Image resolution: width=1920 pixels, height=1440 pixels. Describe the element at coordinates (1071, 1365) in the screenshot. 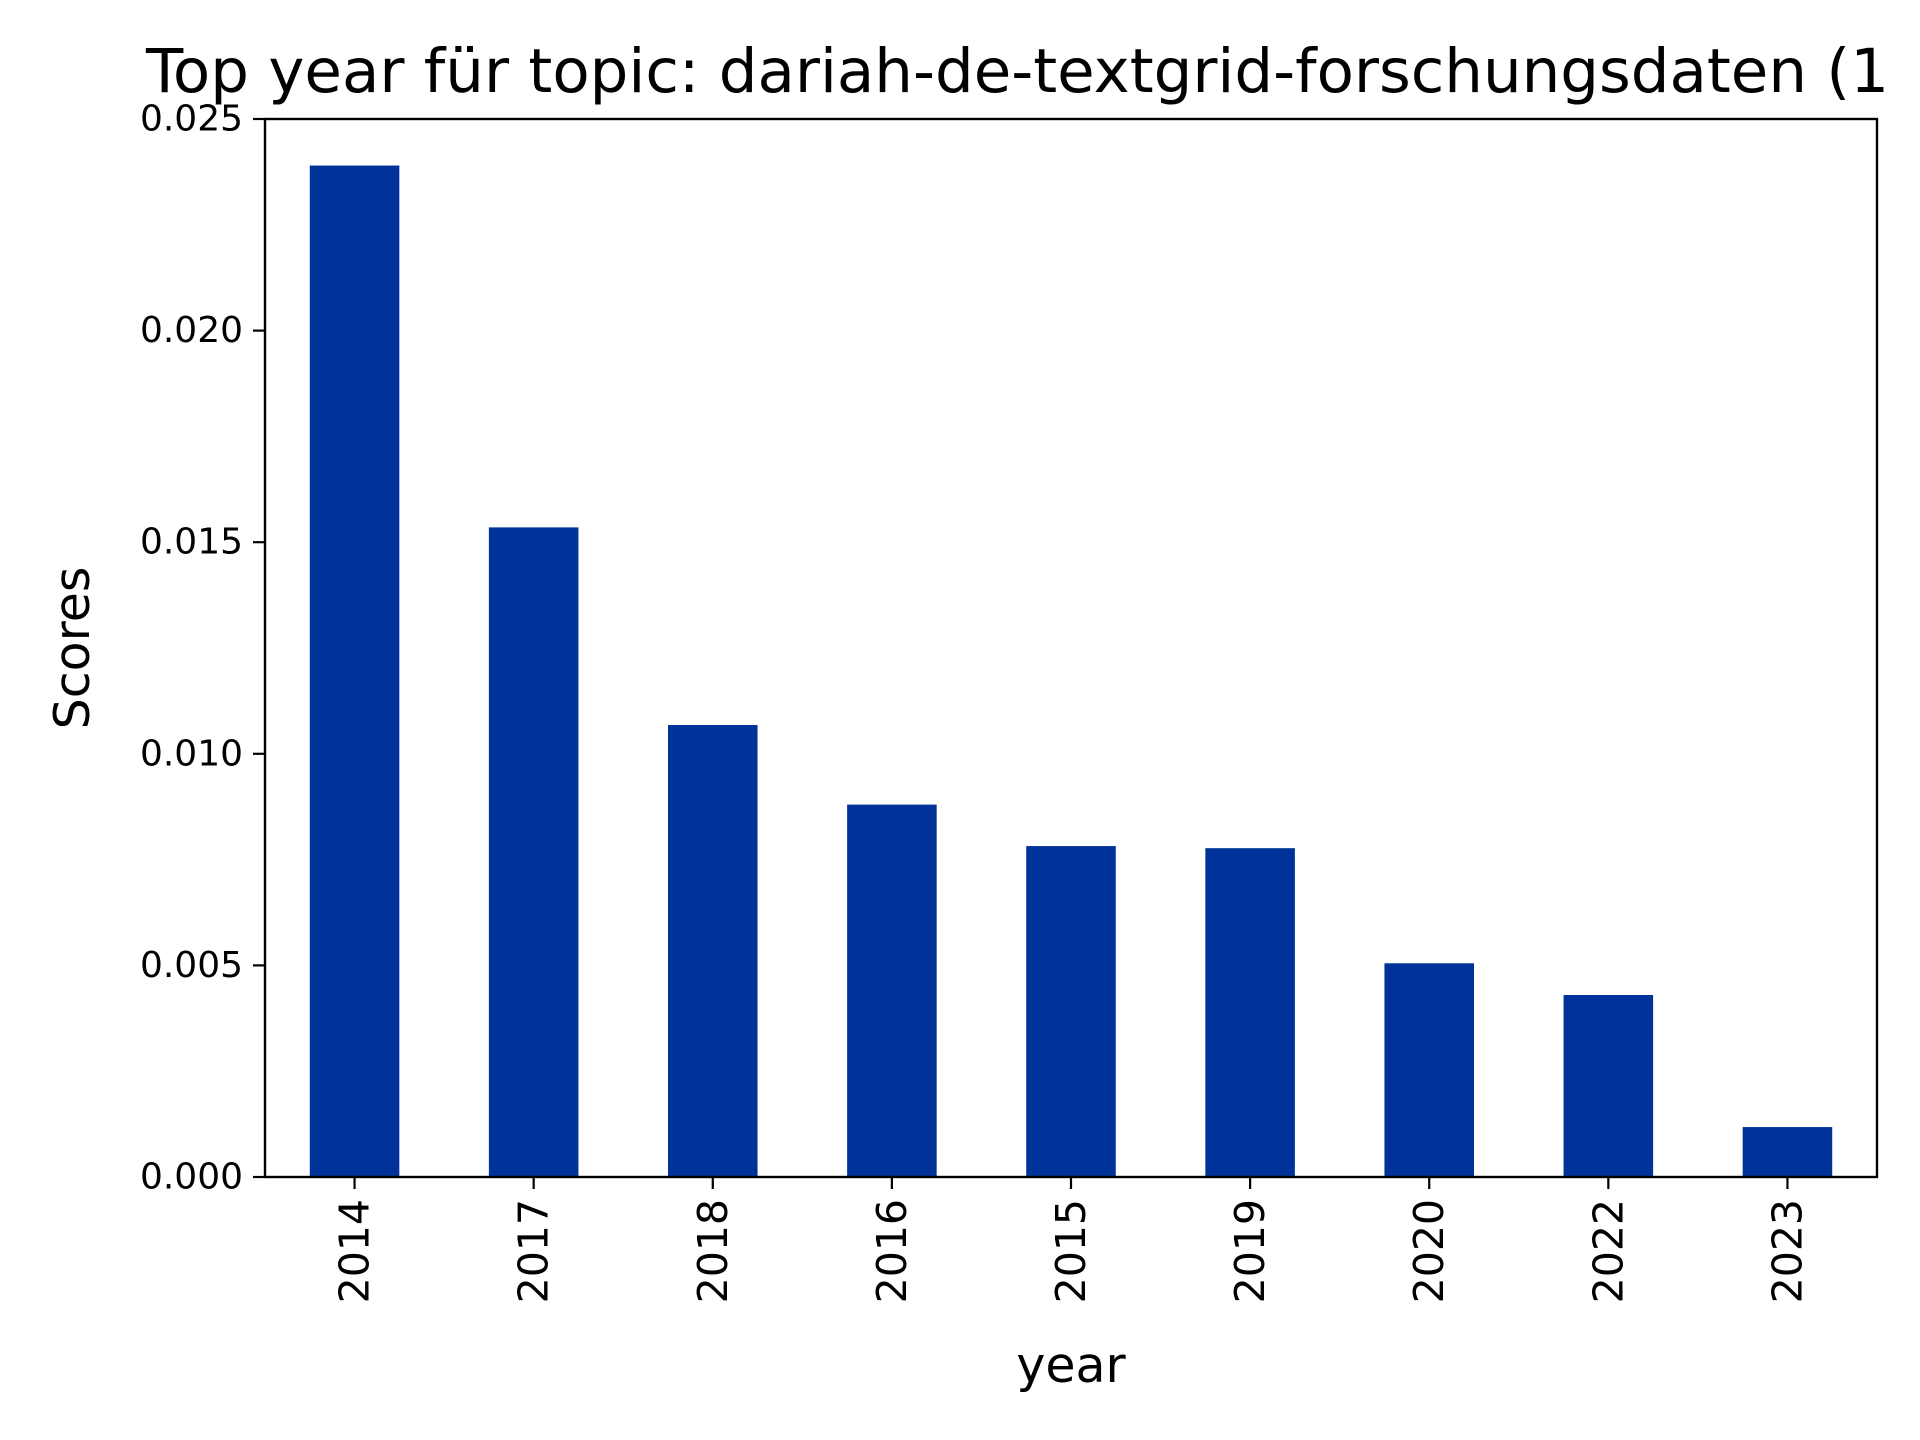

I see `x-axis-label: year` at that location.